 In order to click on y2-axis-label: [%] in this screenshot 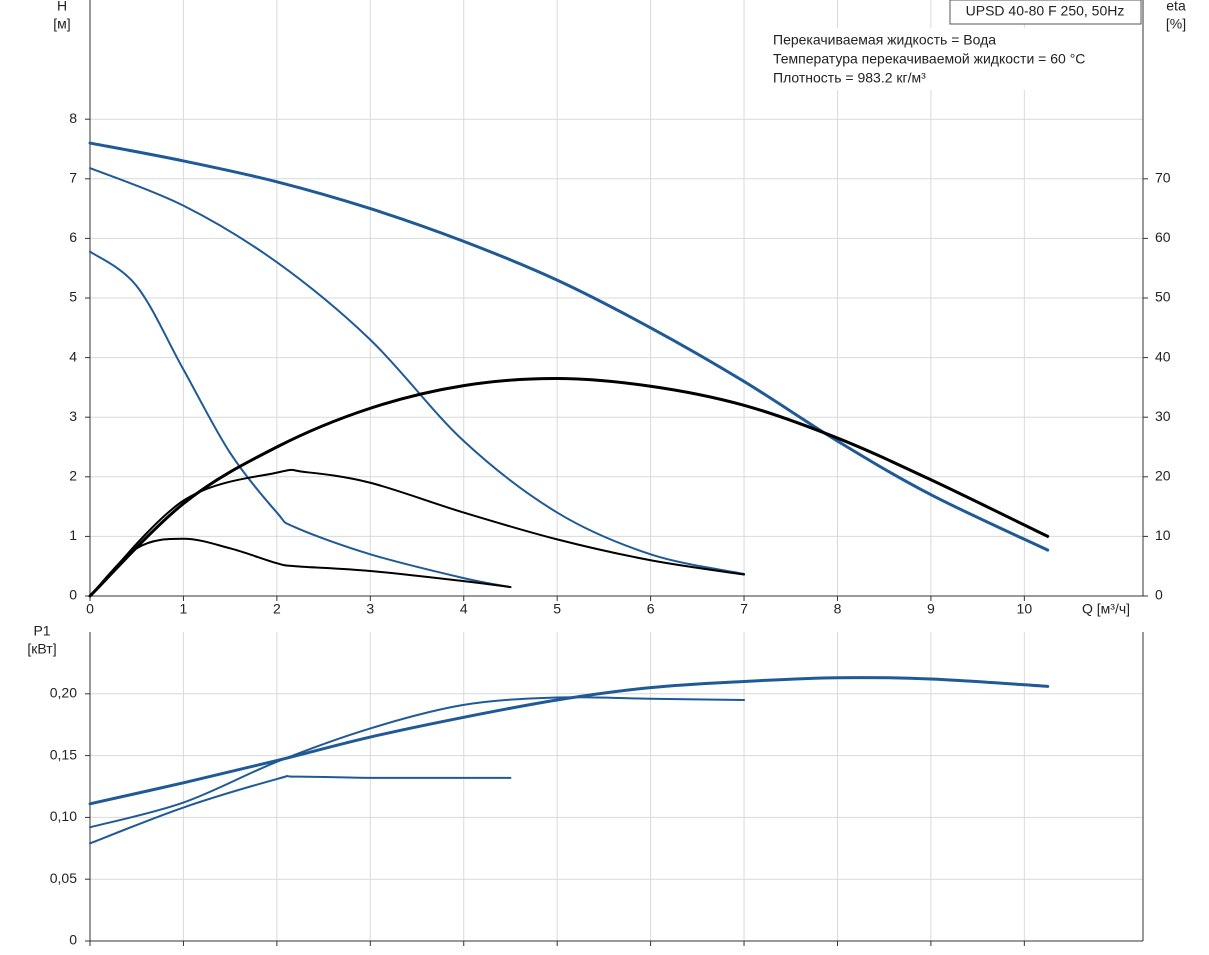, I will do `click(1176, 24)`.